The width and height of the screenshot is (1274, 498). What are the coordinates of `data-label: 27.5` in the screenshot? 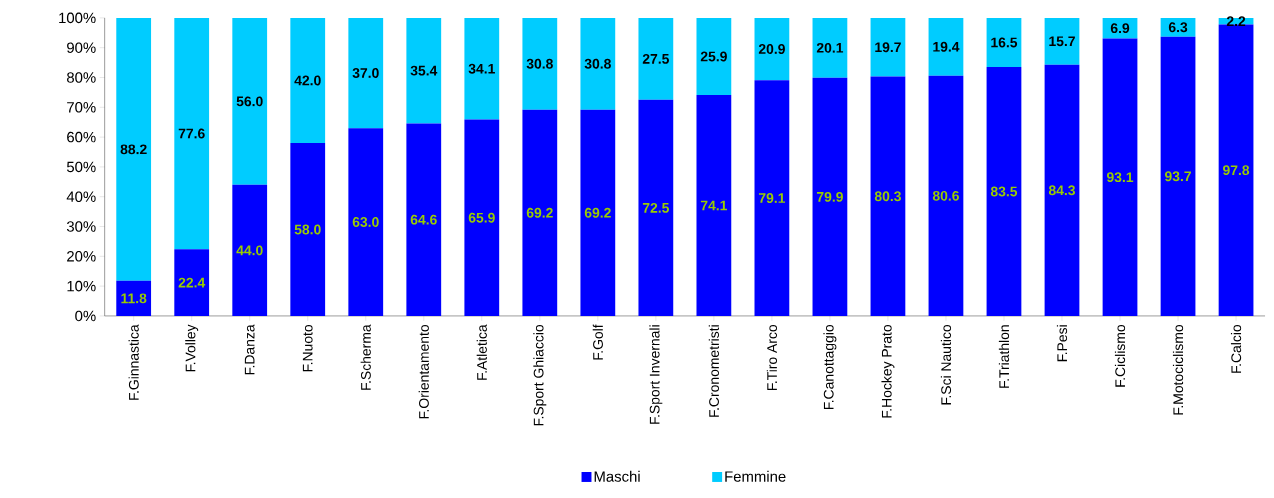 It's located at (656, 59).